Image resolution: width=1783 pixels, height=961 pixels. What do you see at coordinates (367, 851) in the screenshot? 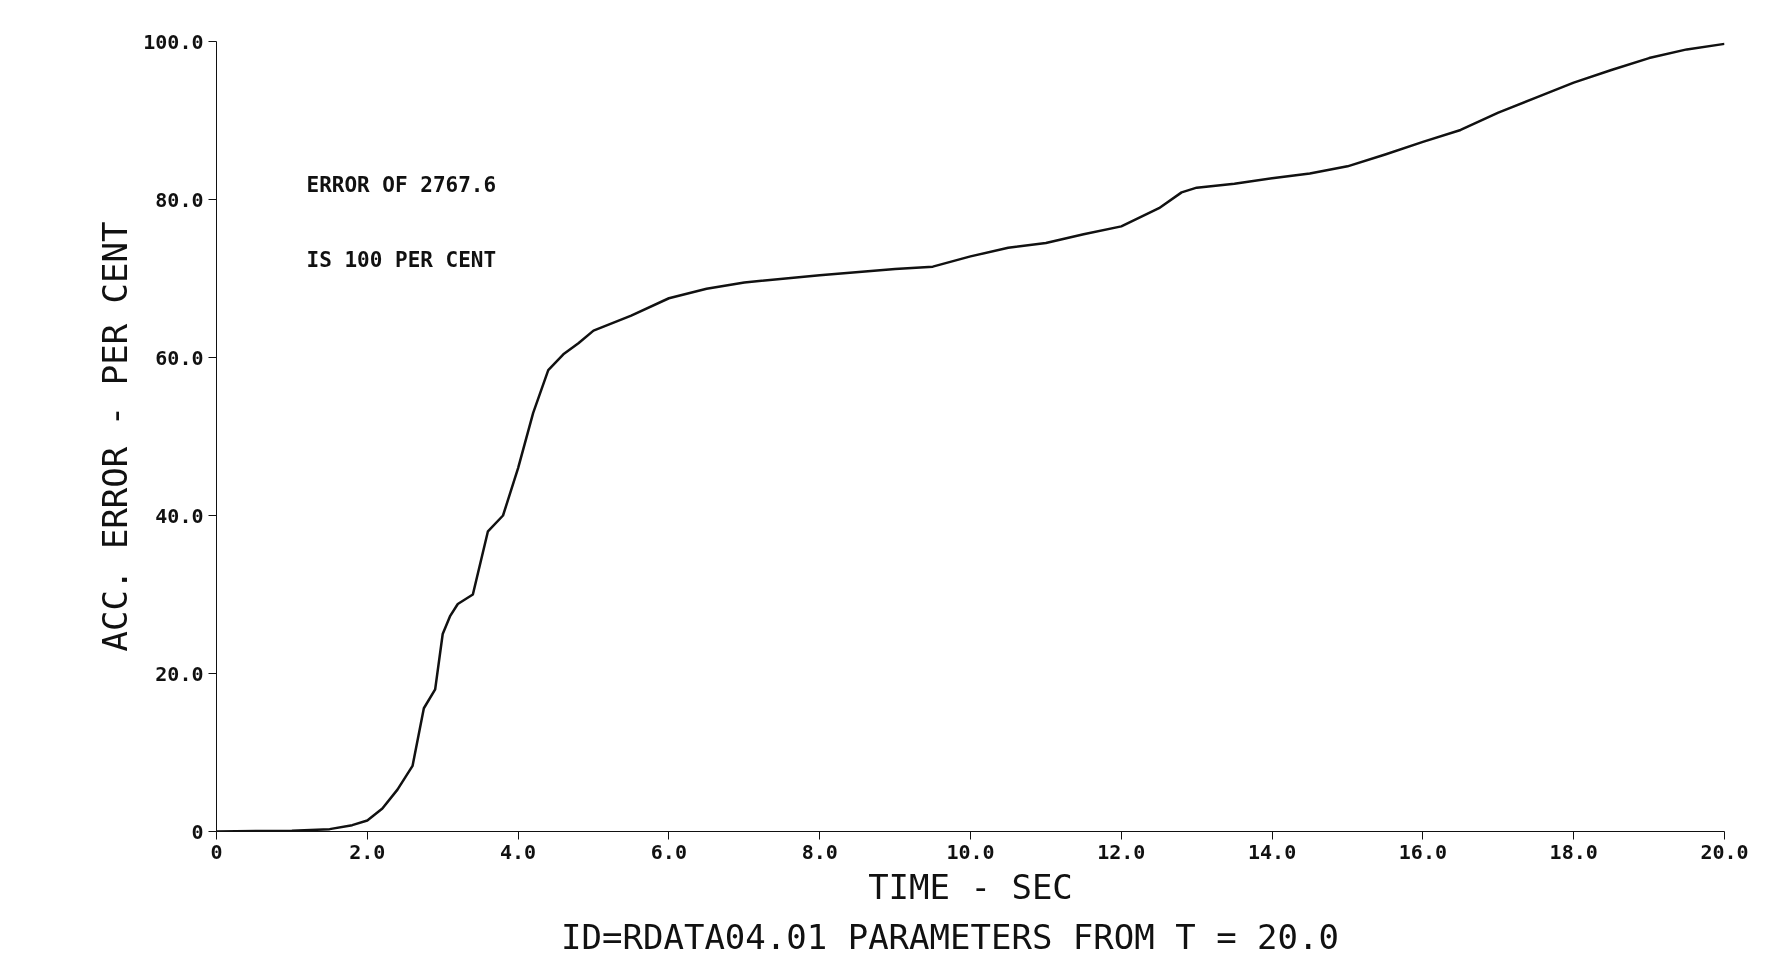
I see `x-tick-label: 2.0` at bounding box center [367, 851].